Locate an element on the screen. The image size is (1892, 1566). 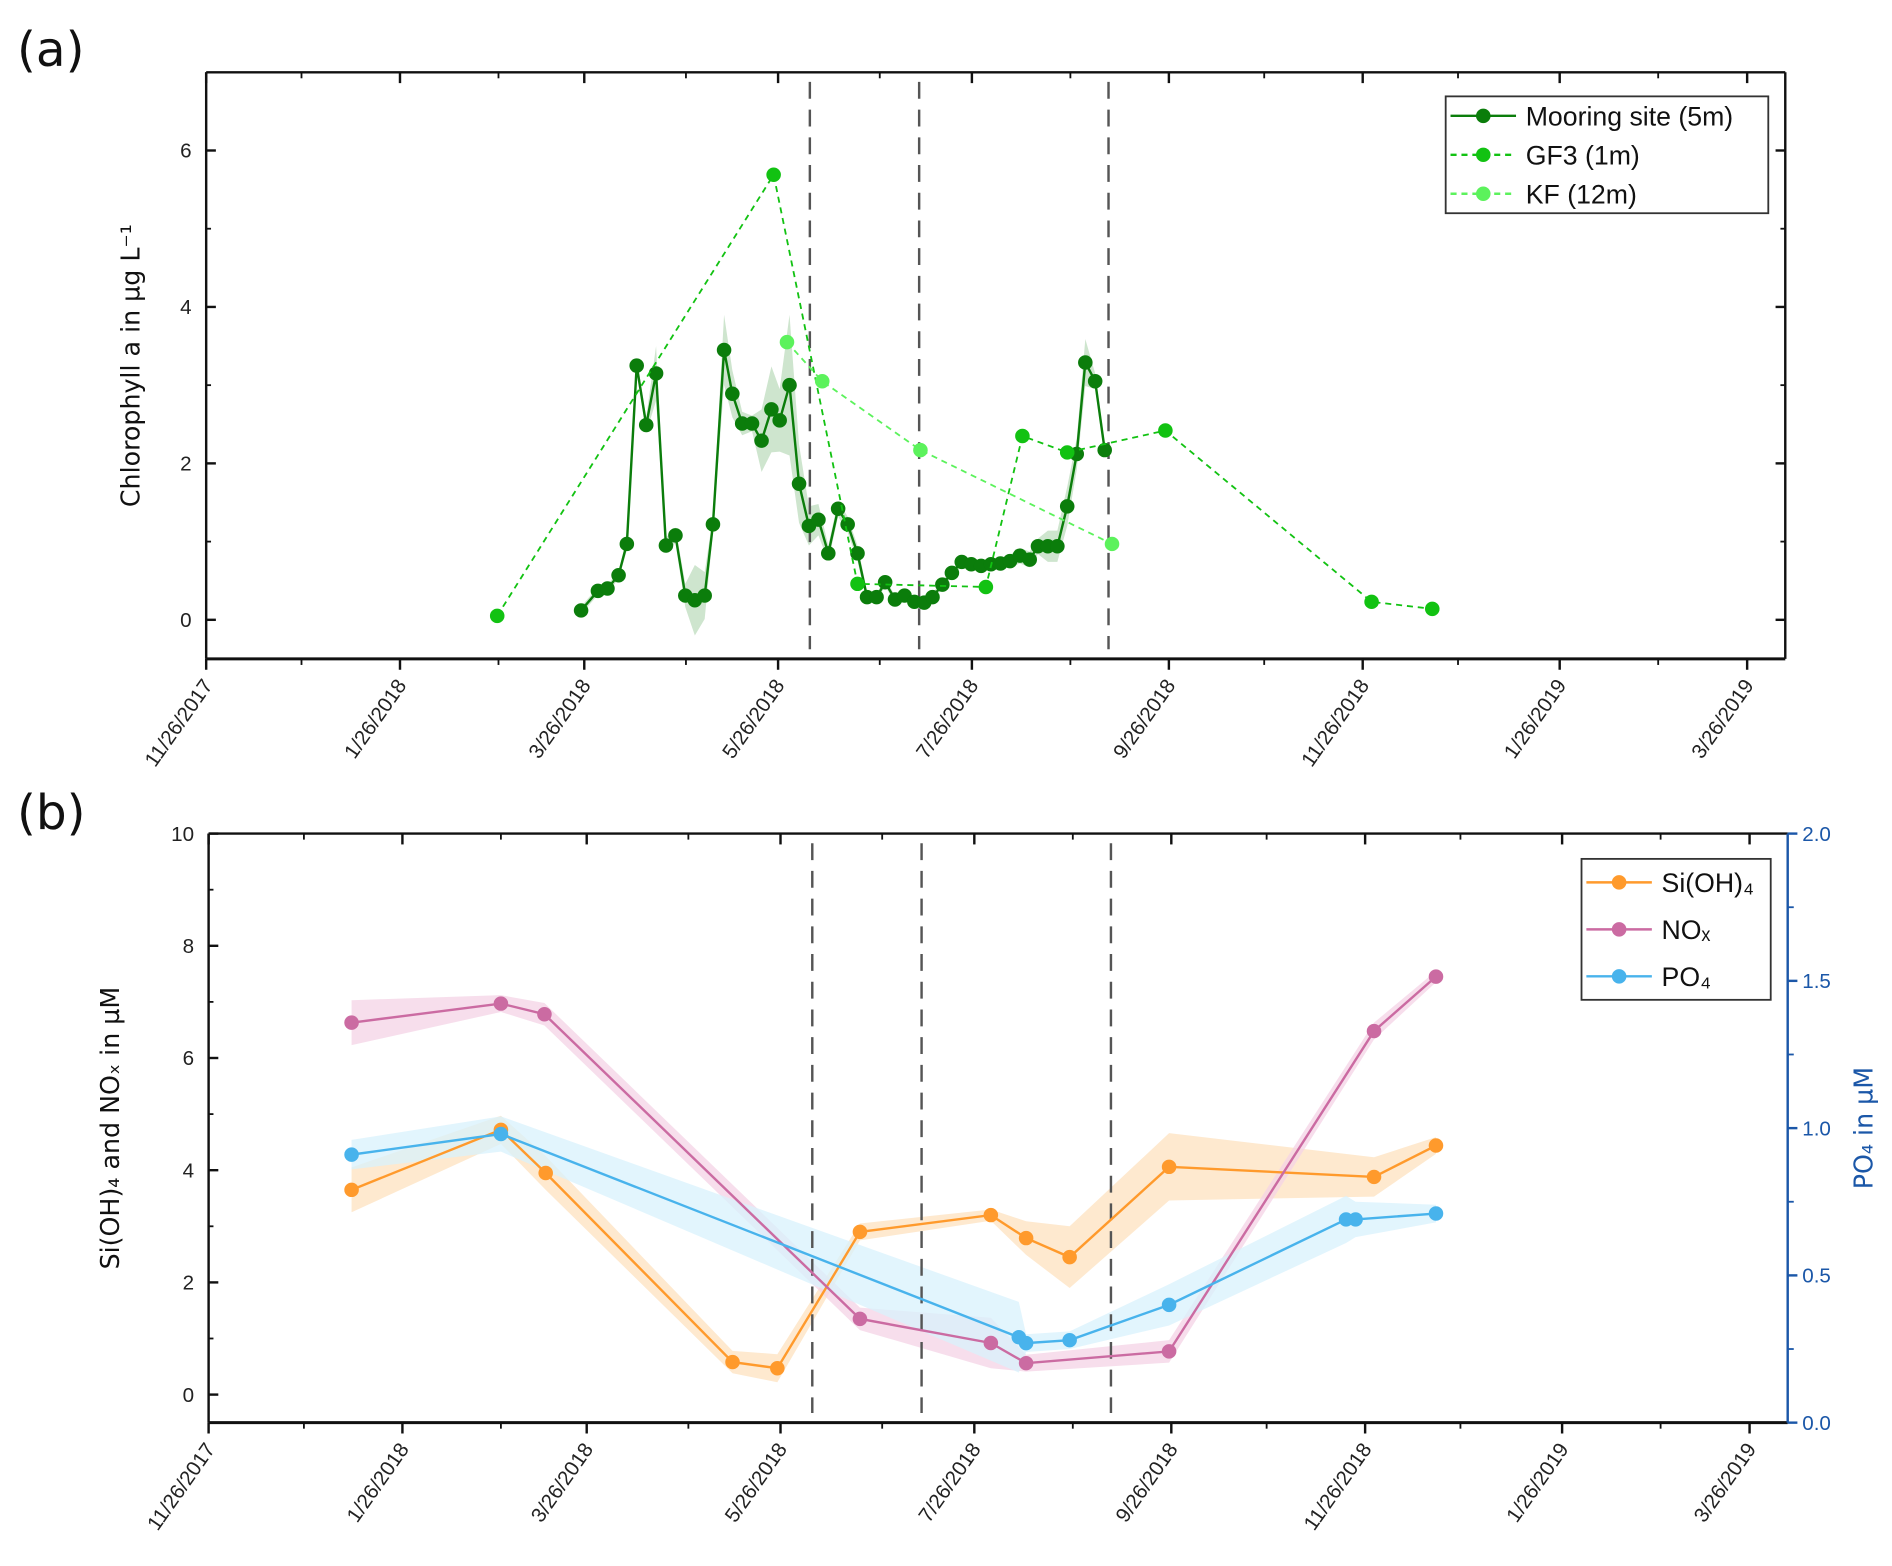
y-tick-label: 0 is located at coordinates (188, 1395).